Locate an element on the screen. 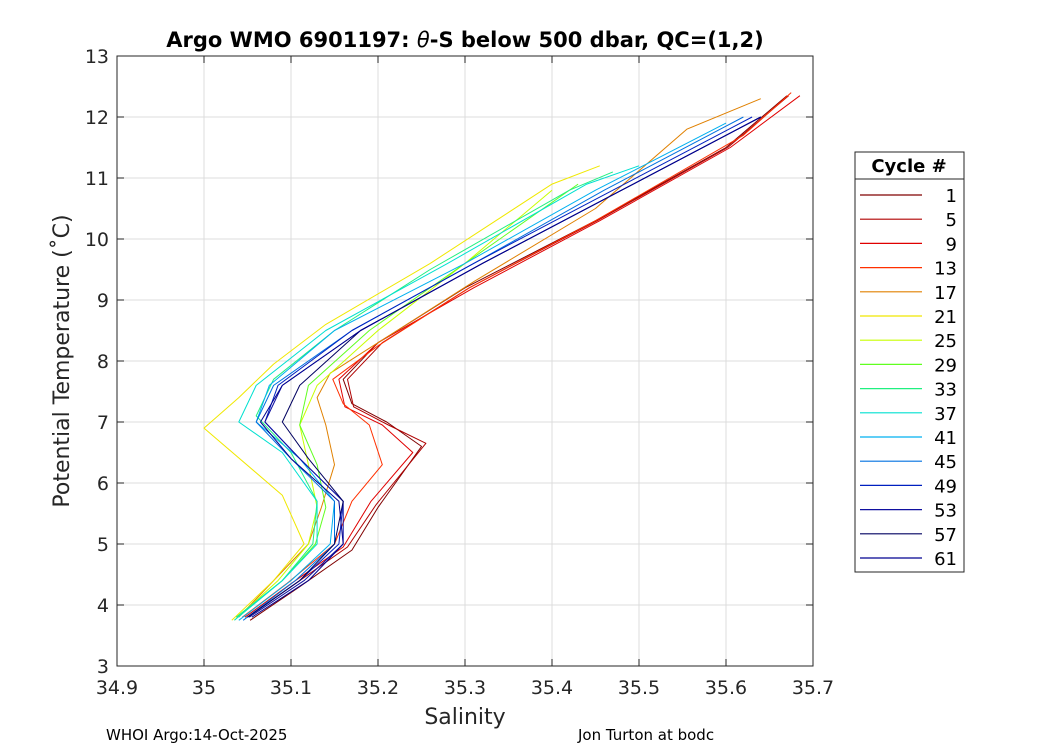 The image size is (1050, 750). y-tick-label: 8 is located at coordinates (103, 362).